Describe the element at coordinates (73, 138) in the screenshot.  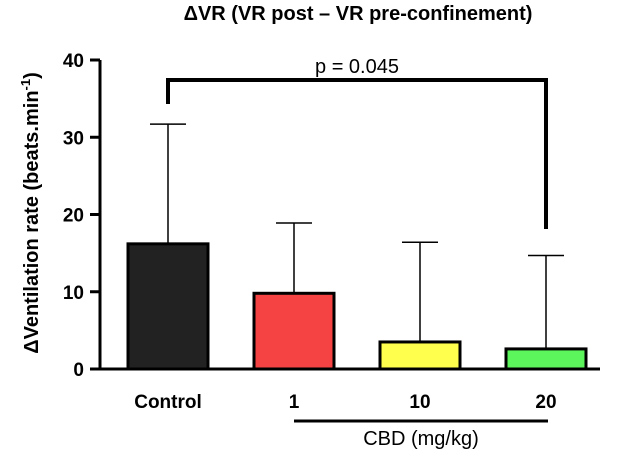
I see `y-tick-label-30: 30` at that location.